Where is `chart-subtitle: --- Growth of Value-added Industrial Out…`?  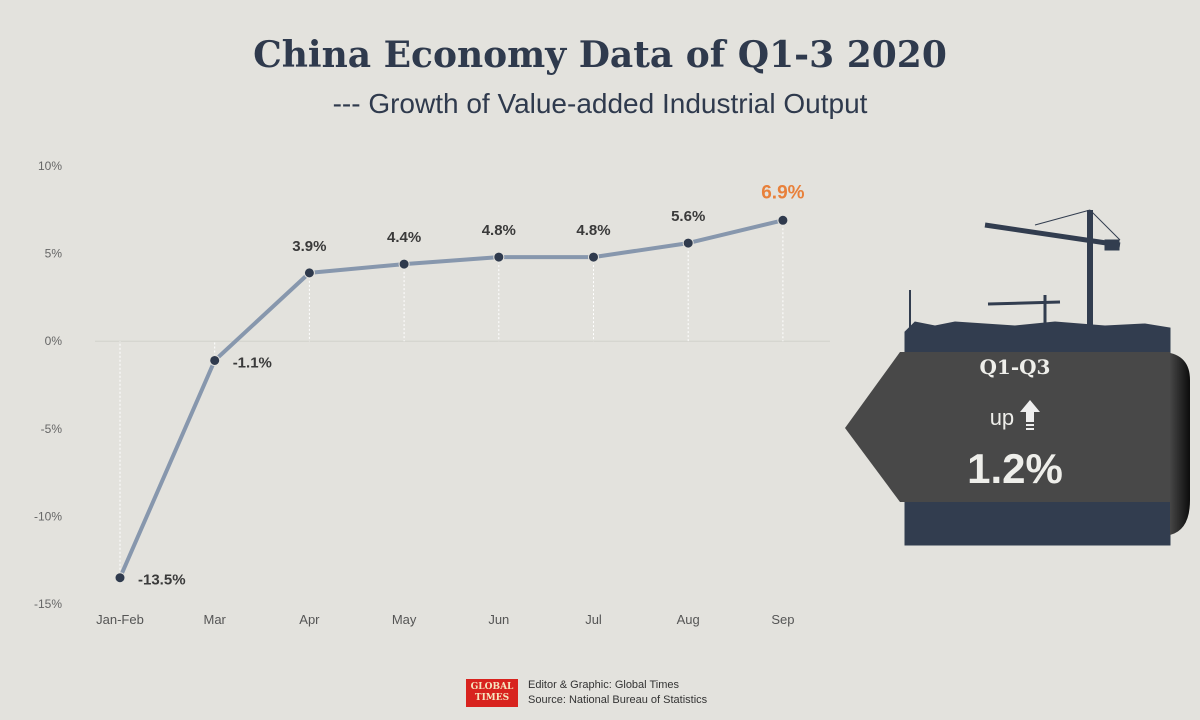
chart-subtitle: --- Growth of Value-added Industrial Out… is located at coordinates (600, 103).